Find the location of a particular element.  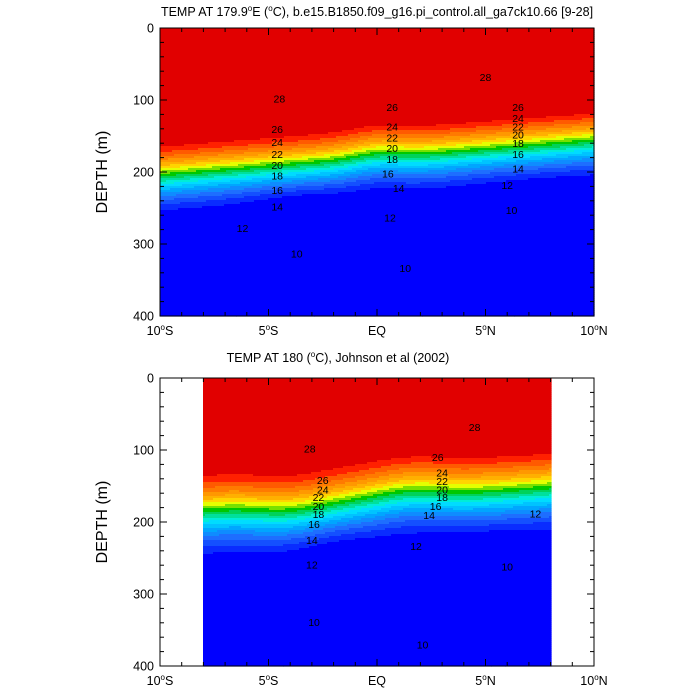

contour-label: 22 is located at coordinates (277, 155).